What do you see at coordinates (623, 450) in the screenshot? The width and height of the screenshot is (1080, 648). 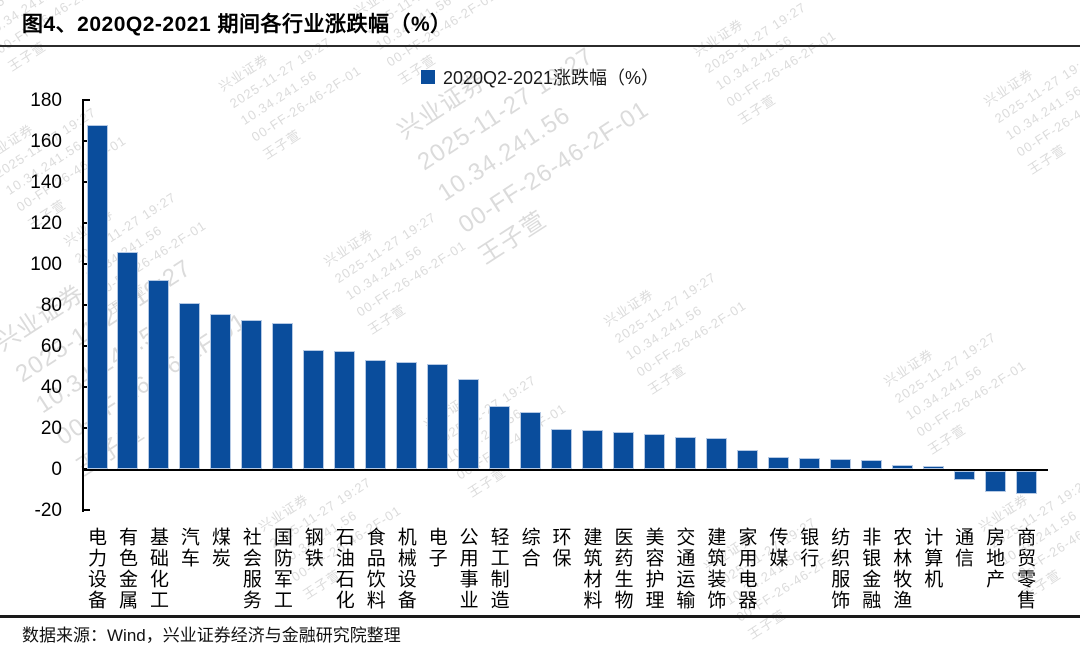 I see `bar-医药生物` at bounding box center [623, 450].